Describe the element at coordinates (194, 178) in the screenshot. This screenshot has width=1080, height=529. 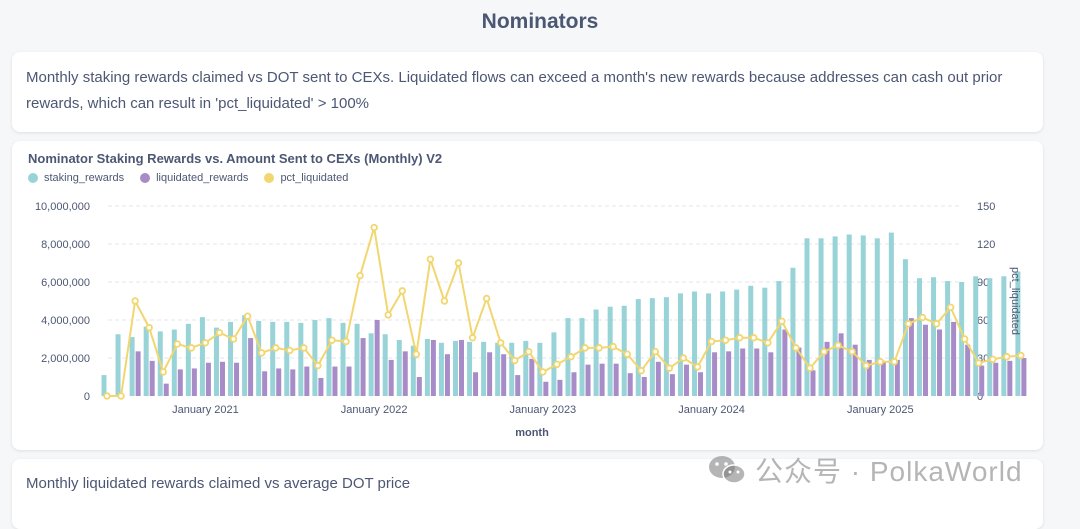
I see `legend-item-liquidated-rewards: liquidated_rewards` at that location.